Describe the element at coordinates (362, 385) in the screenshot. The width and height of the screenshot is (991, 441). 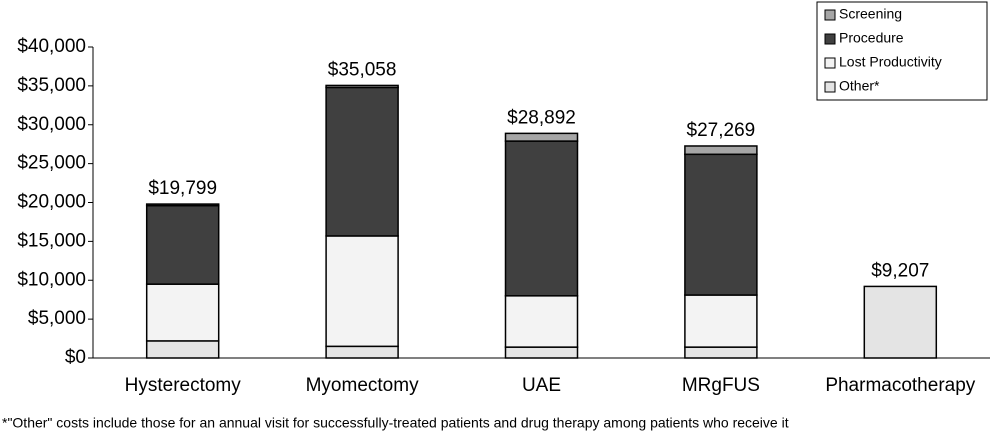
I see `x-tick-label: Myomectomy` at that location.